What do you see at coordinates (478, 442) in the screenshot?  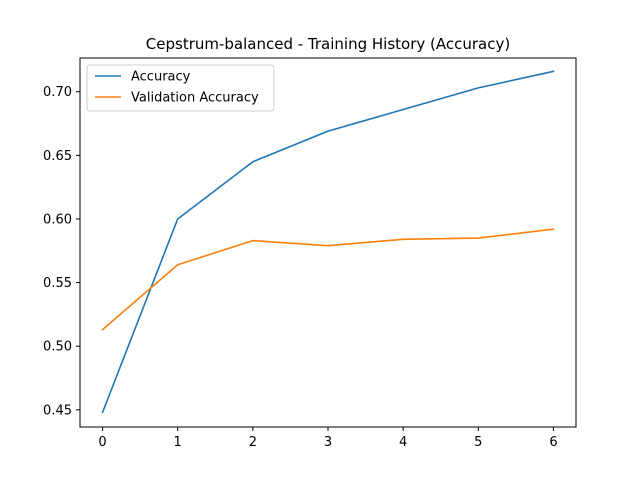 I see `x-tick-label: 5` at bounding box center [478, 442].